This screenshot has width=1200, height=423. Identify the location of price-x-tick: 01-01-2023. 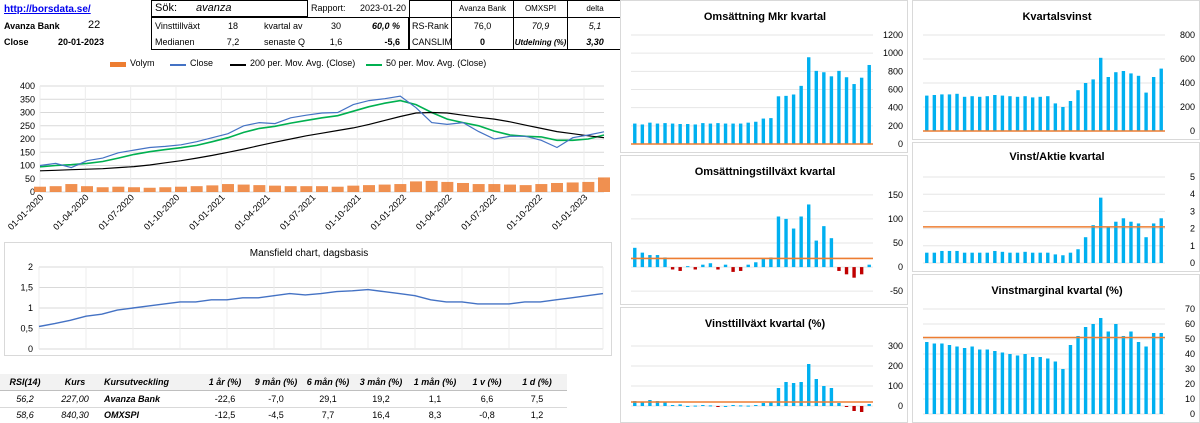
(570, 212).